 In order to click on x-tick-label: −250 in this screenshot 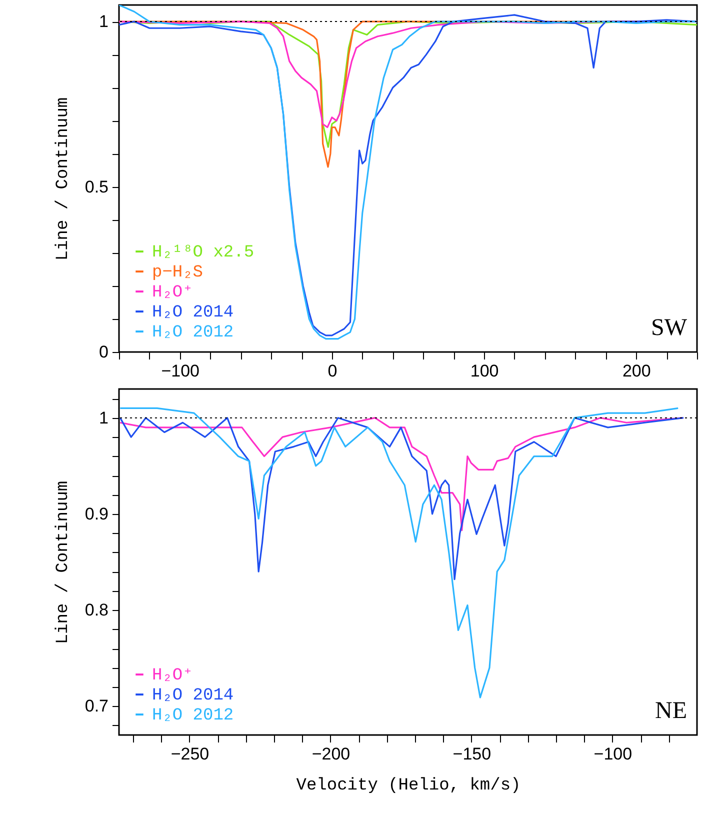, I will do `click(190, 754)`.